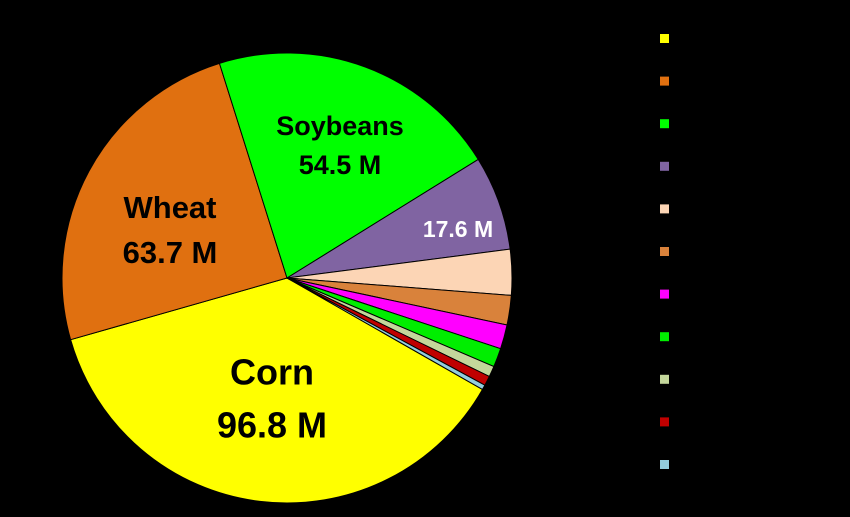 This screenshot has width=850, height=517. I want to click on slice-name: Soybeans, so click(340, 126).